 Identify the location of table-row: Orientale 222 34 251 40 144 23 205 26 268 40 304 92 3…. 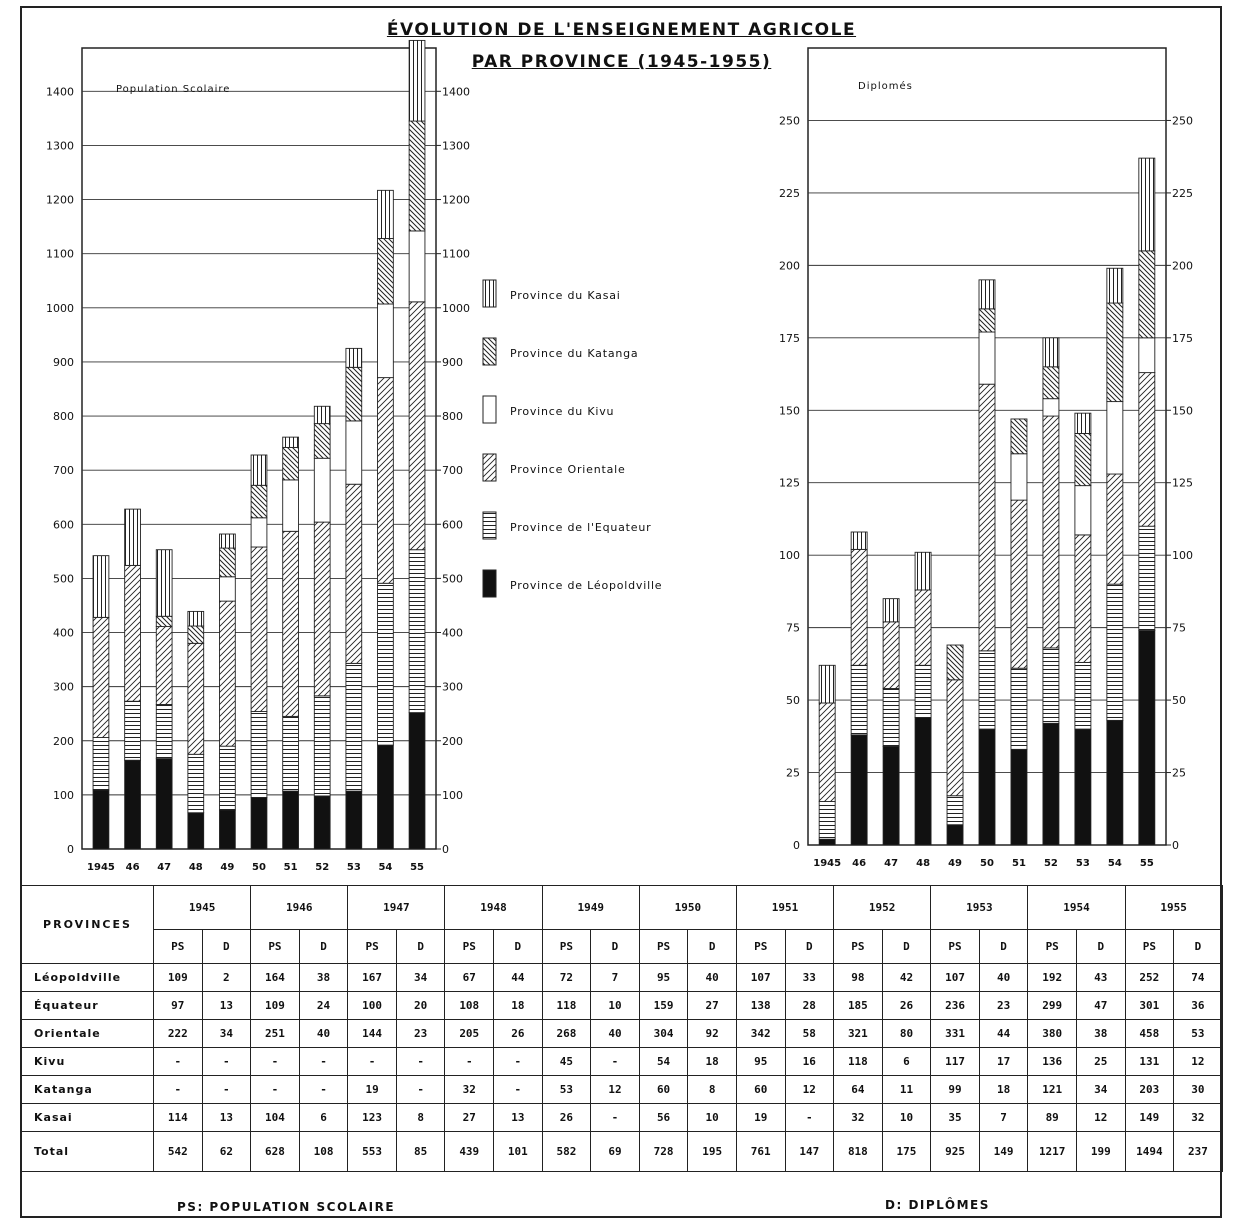
(622, 1033).